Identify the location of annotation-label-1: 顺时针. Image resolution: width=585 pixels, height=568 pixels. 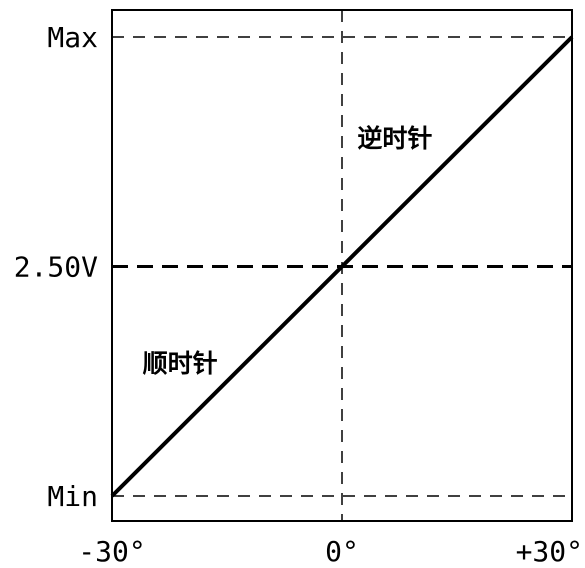
(180, 363).